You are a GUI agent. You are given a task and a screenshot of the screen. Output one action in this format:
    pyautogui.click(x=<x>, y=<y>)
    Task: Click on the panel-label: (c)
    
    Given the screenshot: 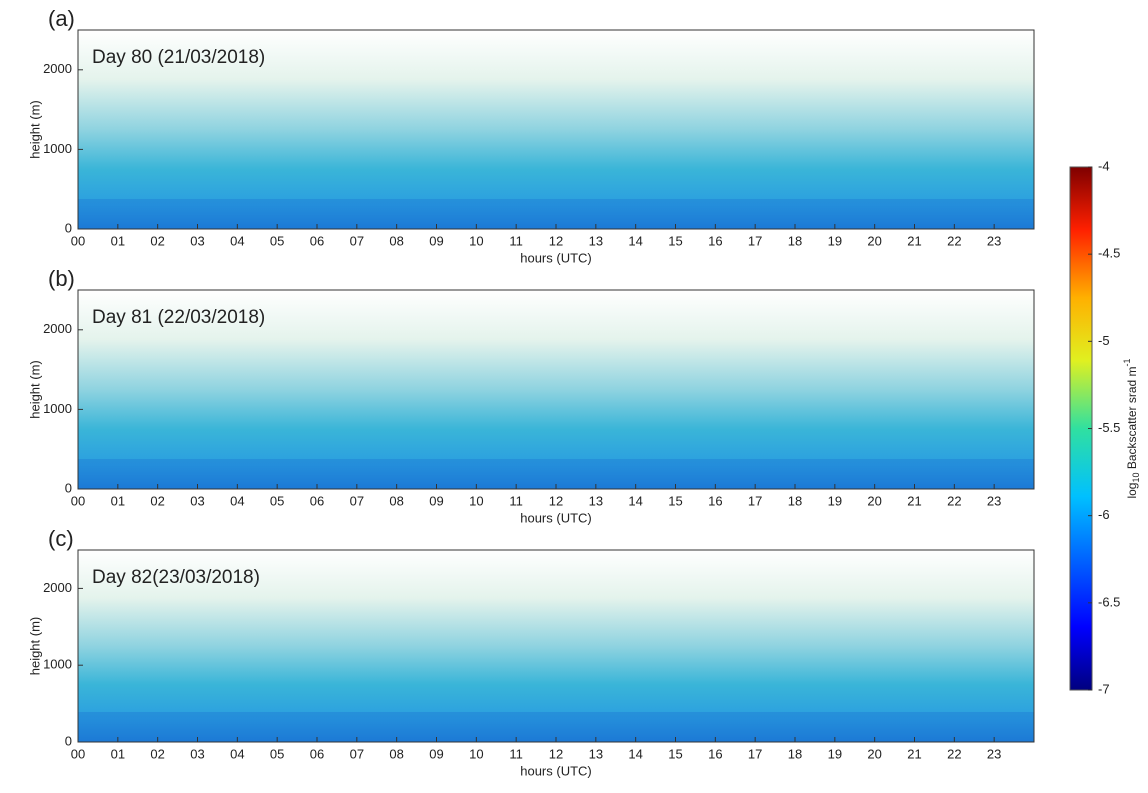 What is the action you would take?
    pyautogui.click(x=61, y=538)
    